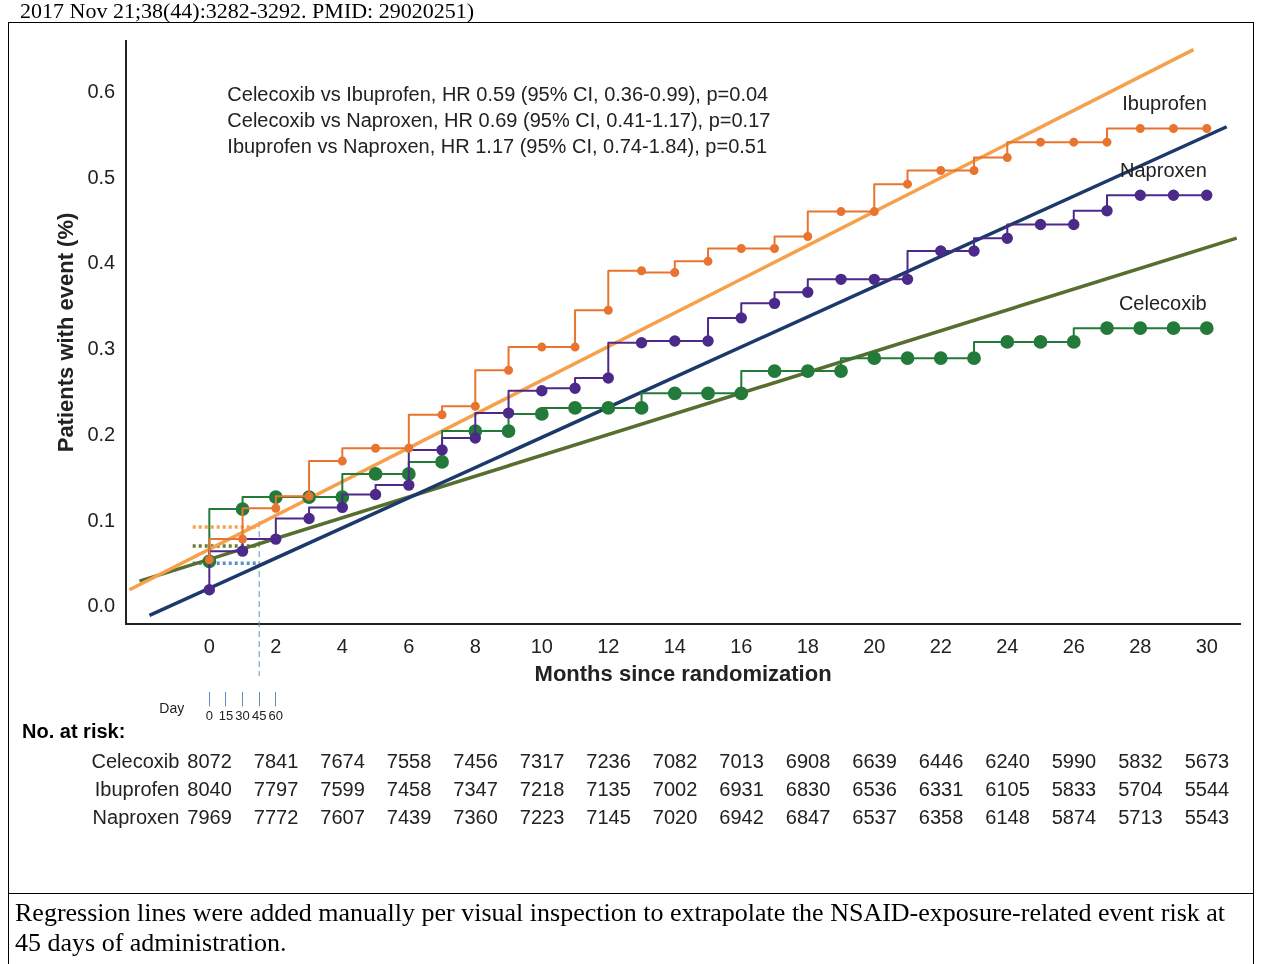  What do you see at coordinates (101, 433) in the screenshot?
I see `y-tick-label: 0.2` at bounding box center [101, 433].